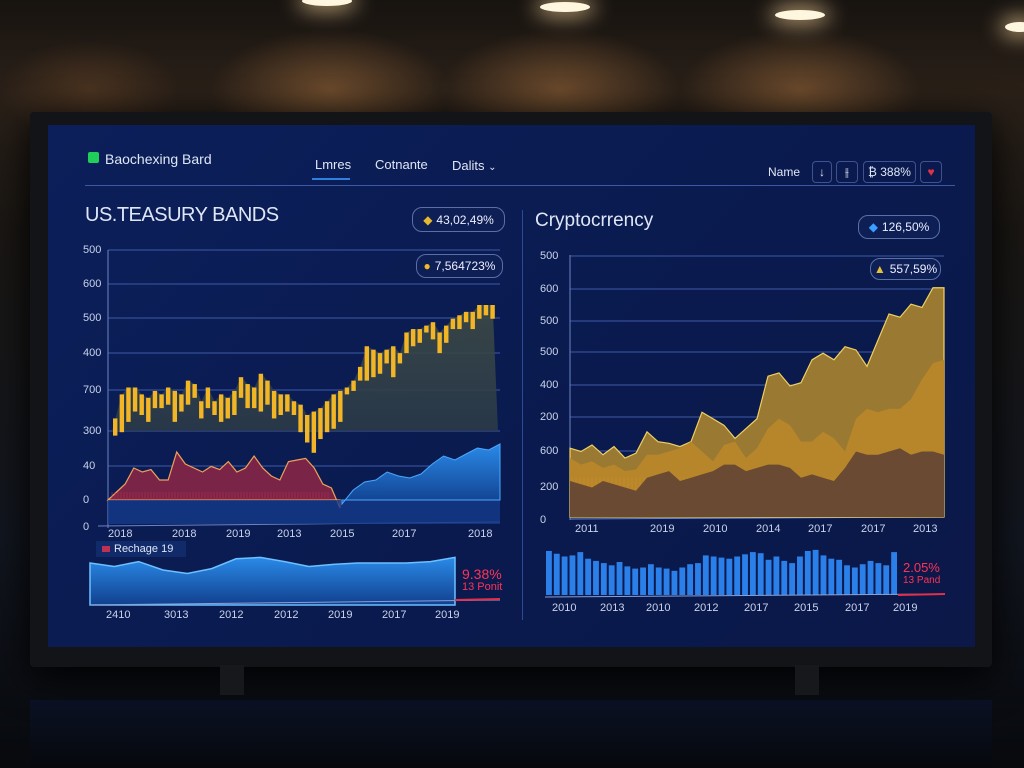  I want to click on treasury-title: US.TEASURY BANDS, so click(182, 215).